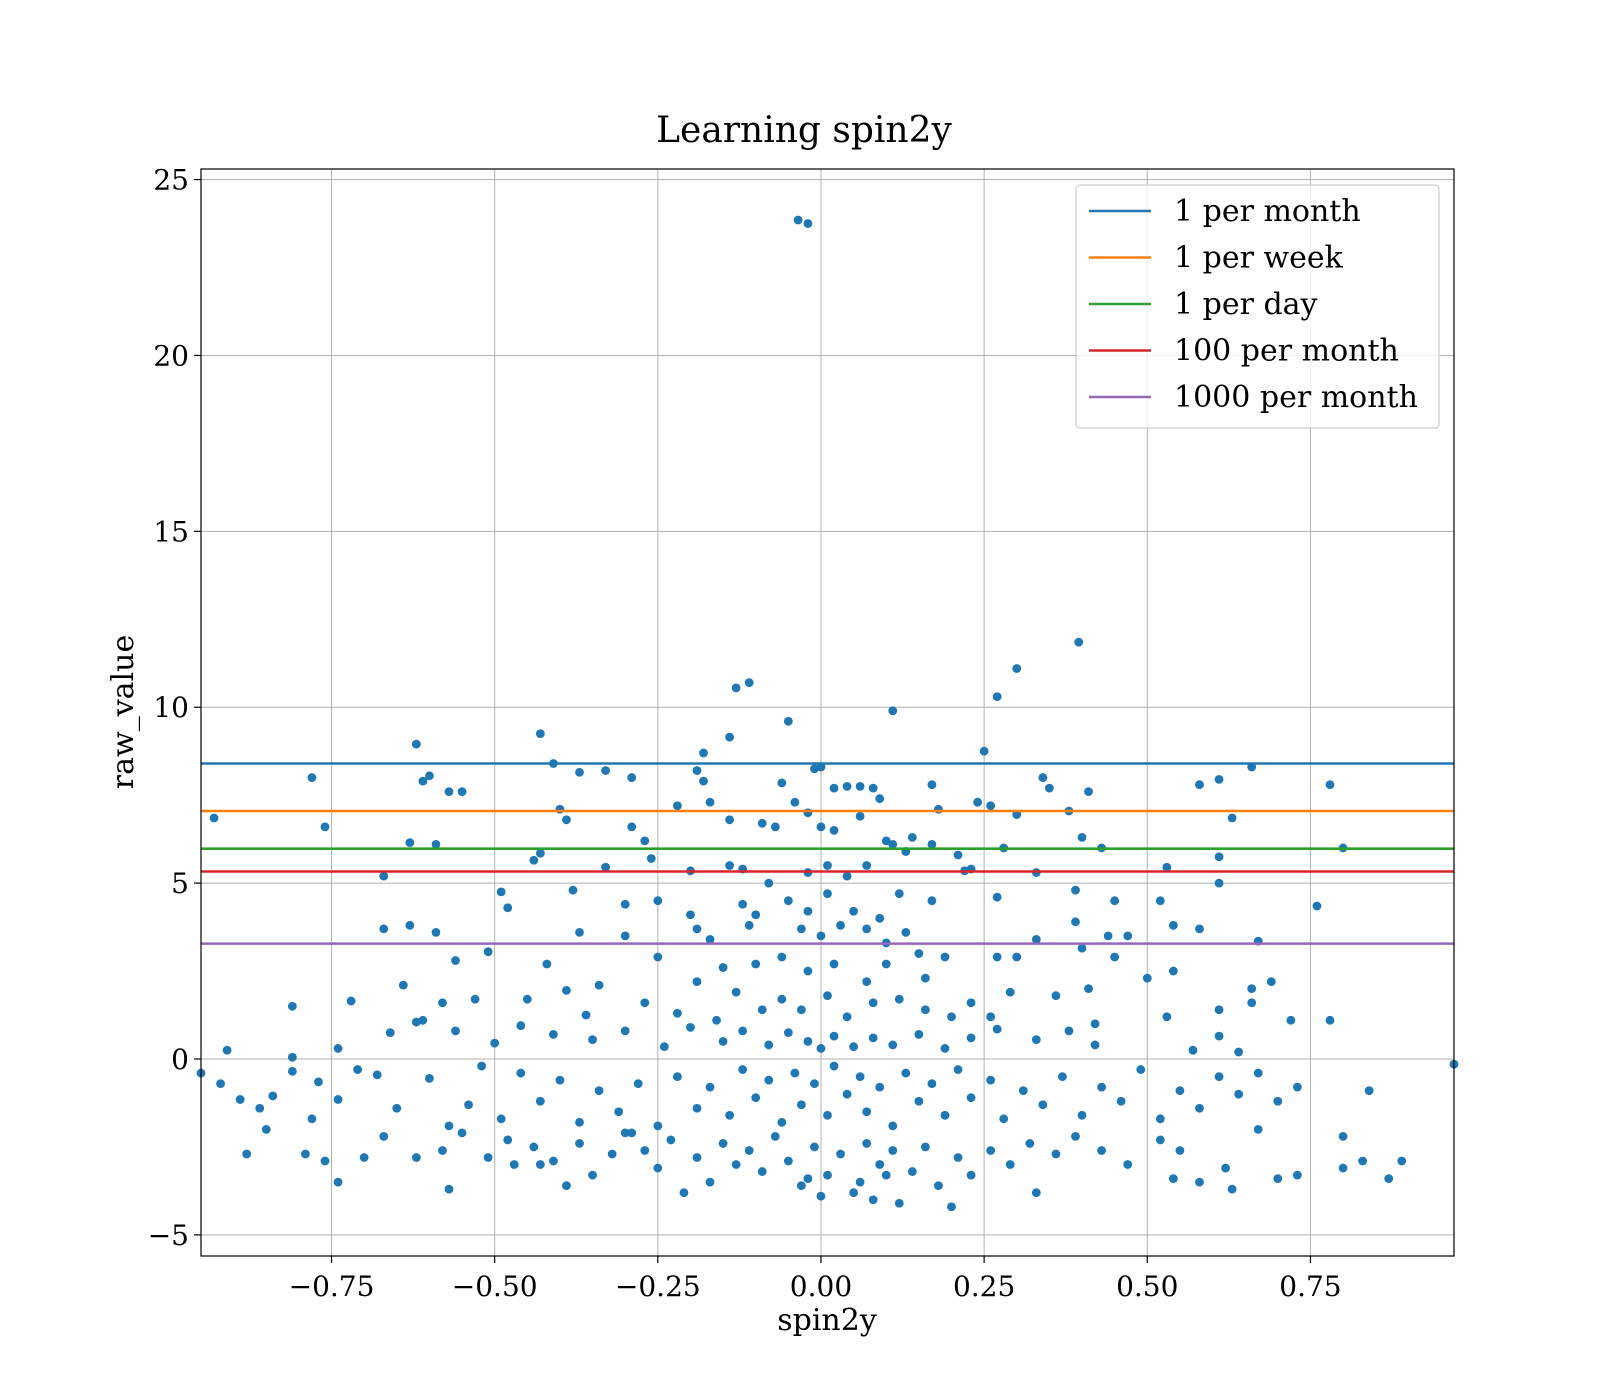 The width and height of the screenshot is (1600, 1400). I want to click on y-tick-label: 15, so click(171, 531).